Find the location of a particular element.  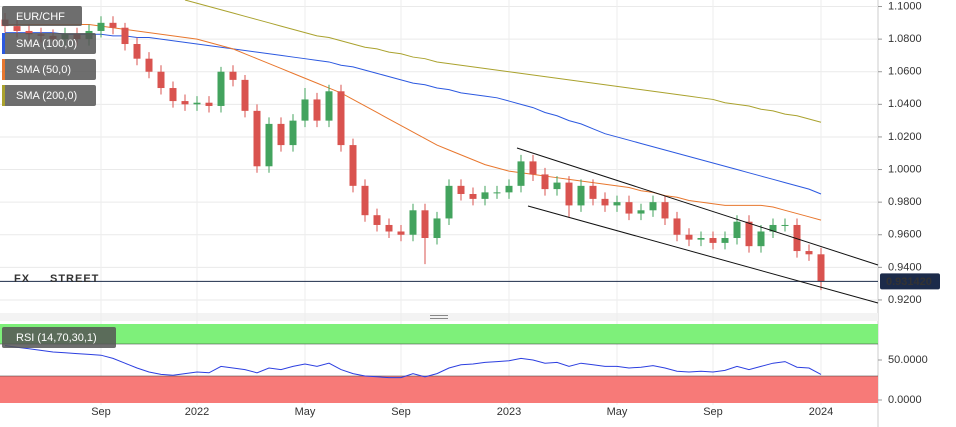

channel-upper is located at coordinates (697, 206).